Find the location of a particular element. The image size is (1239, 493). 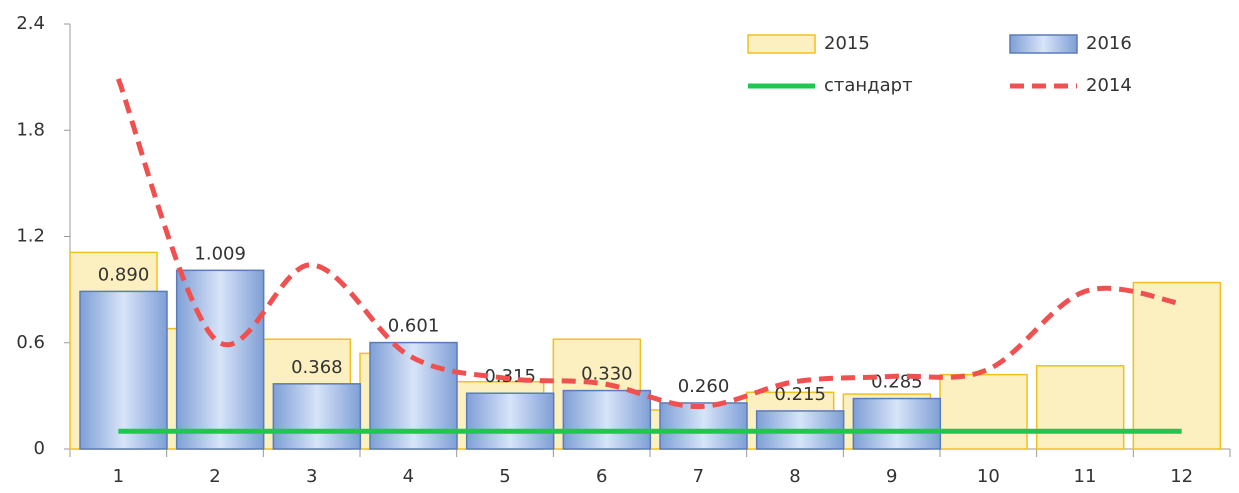

legend-label: стандарт is located at coordinates (868, 85).